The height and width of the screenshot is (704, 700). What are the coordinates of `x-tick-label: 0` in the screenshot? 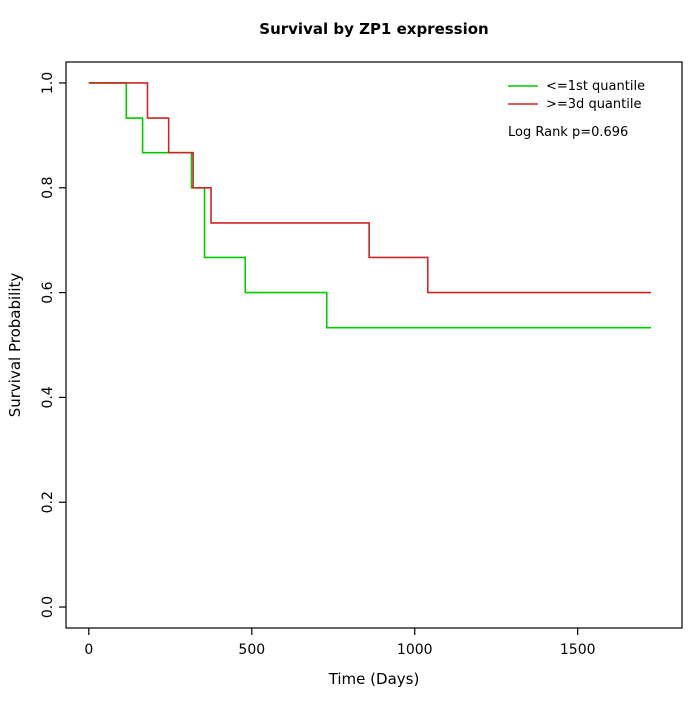 It's located at (88, 650).